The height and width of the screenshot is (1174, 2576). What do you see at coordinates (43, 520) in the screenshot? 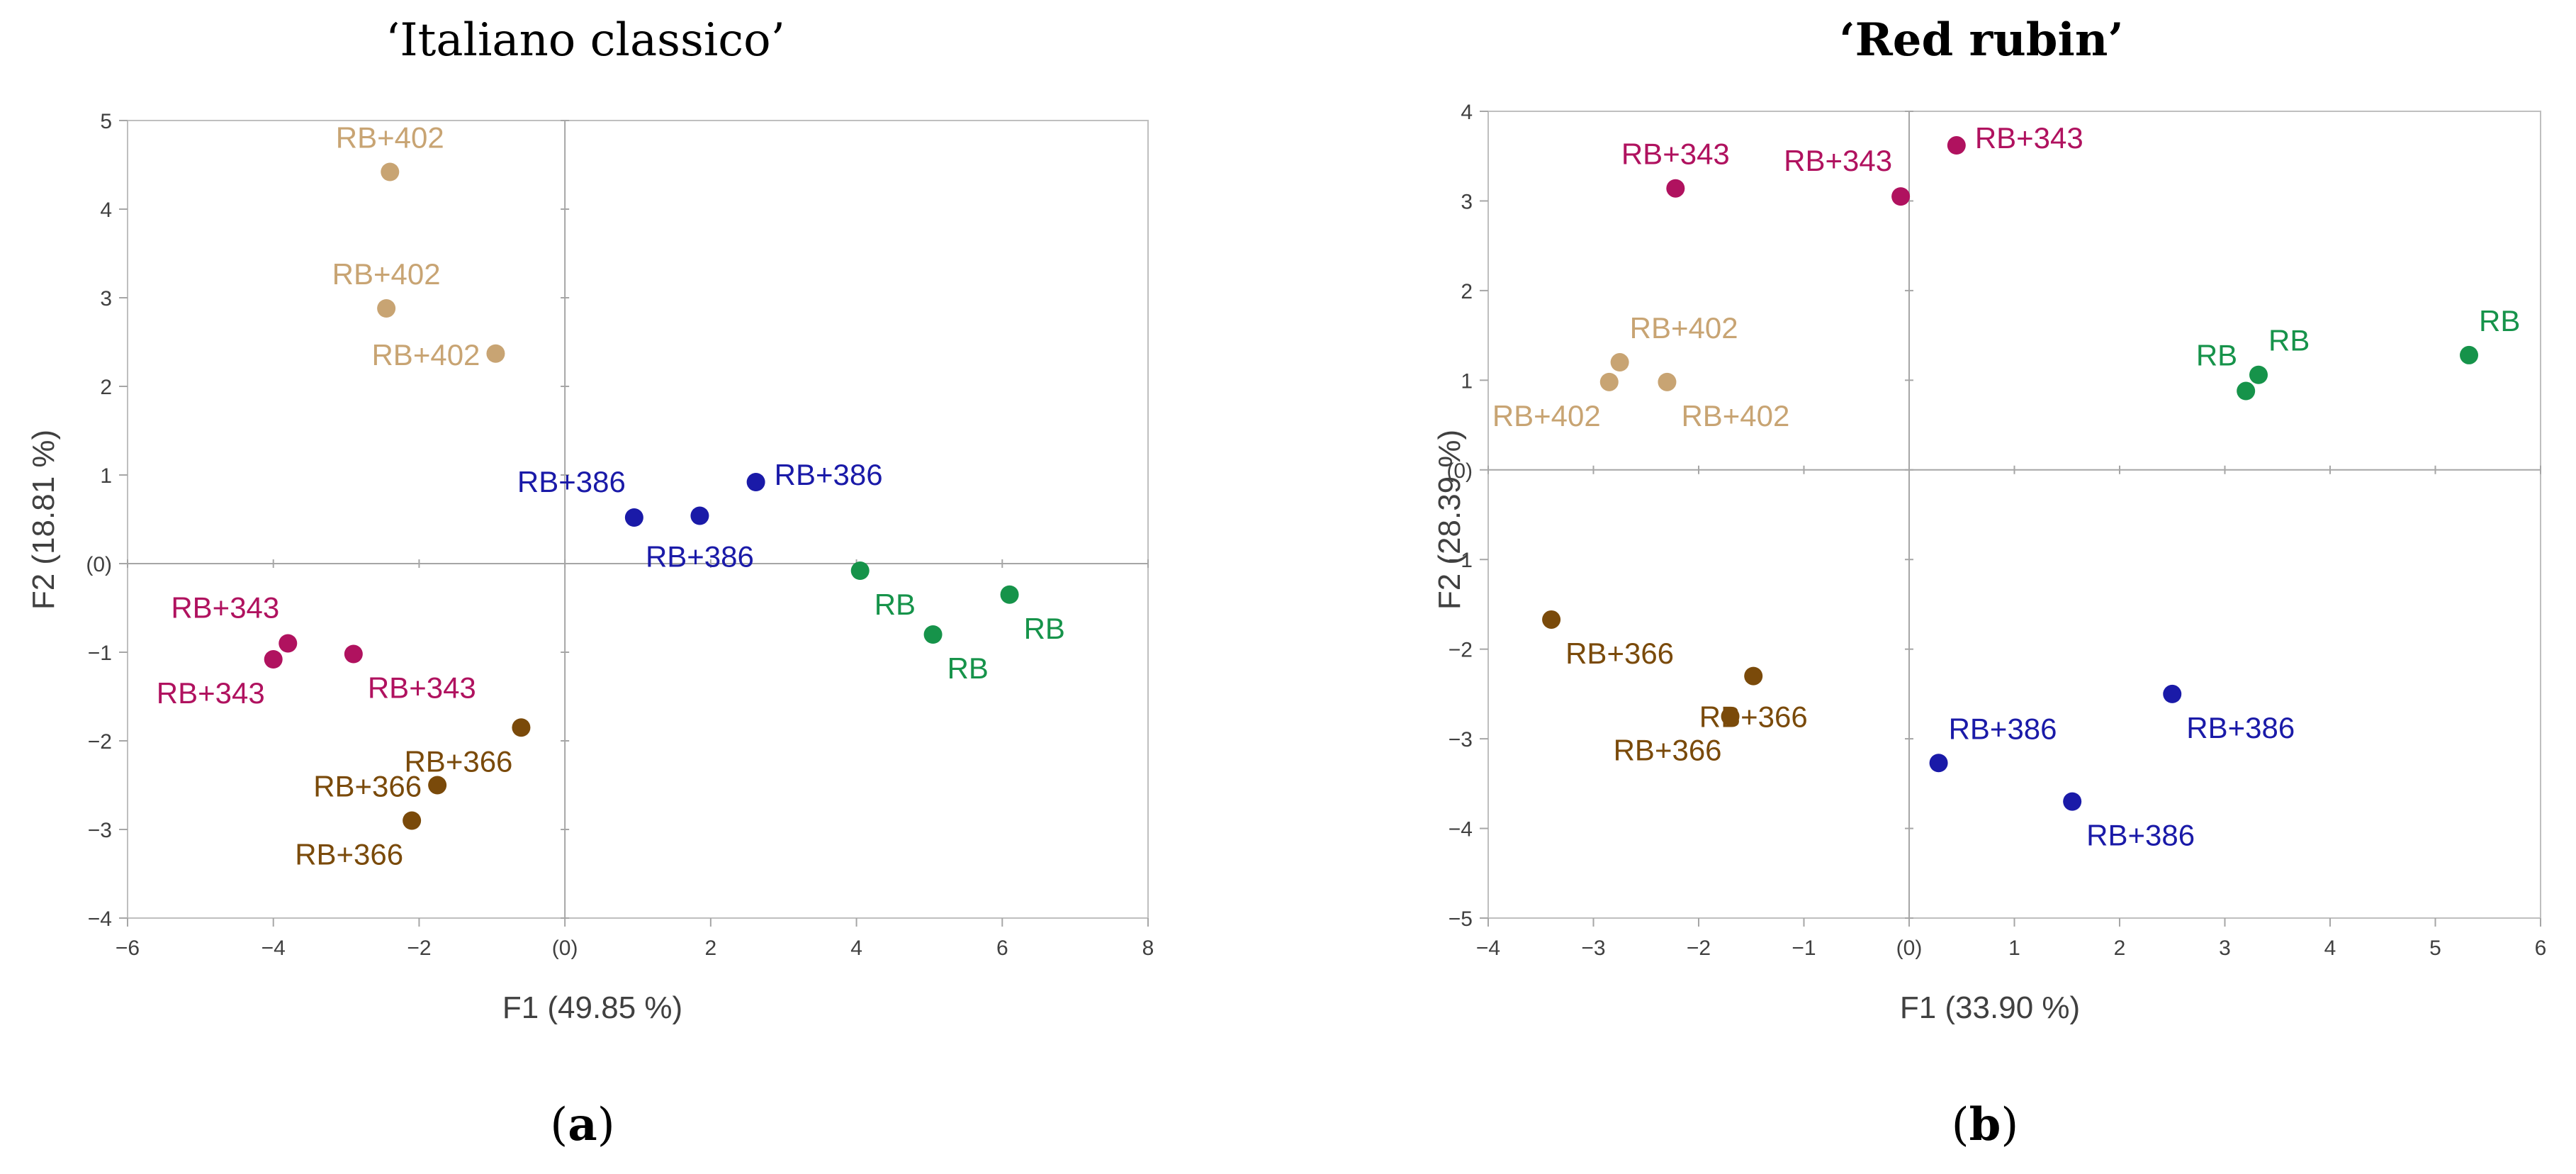
I see `panel-a-ylabel: F2 (18.81 %)` at bounding box center [43, 520].